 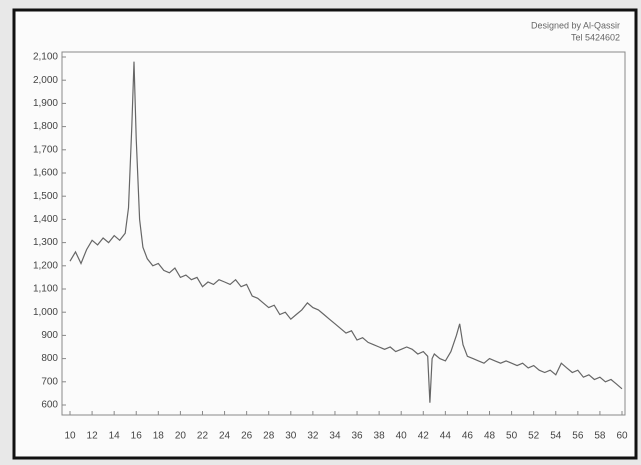 I want to click on y-tick-label: 1,400, so click(x=45, y=219).